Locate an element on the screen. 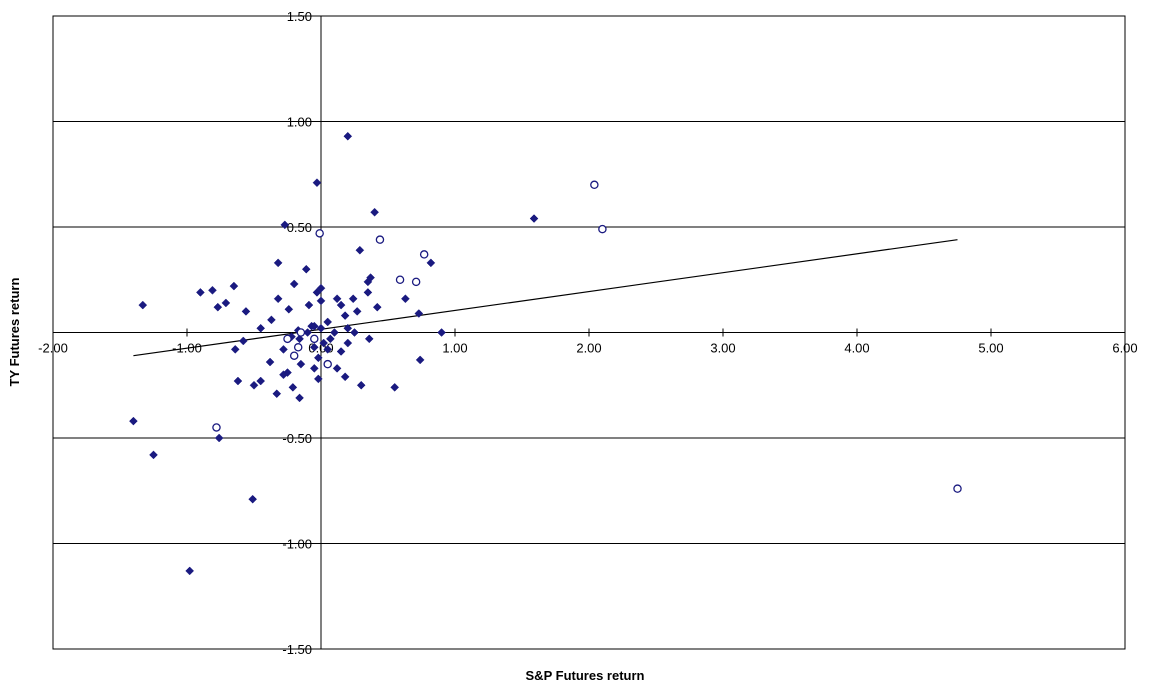 This screenshot has width=1153, height=688. y-tick-label: -0.50 is located at coordinates (297, 438).